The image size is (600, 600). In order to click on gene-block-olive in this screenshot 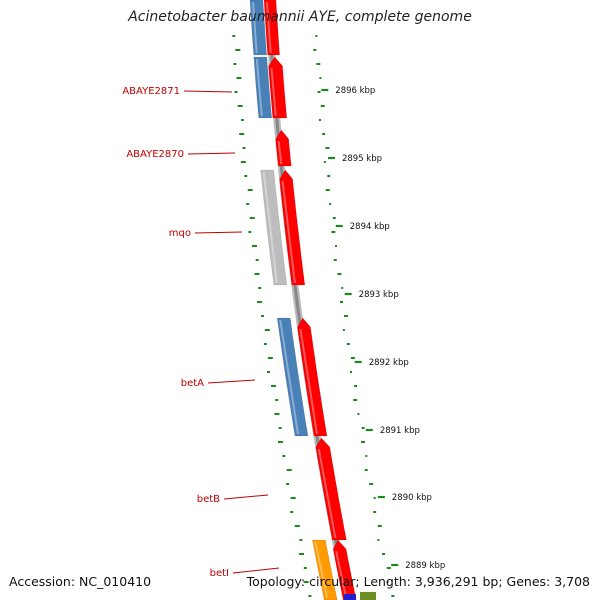, I will do `click(368, 596)`.